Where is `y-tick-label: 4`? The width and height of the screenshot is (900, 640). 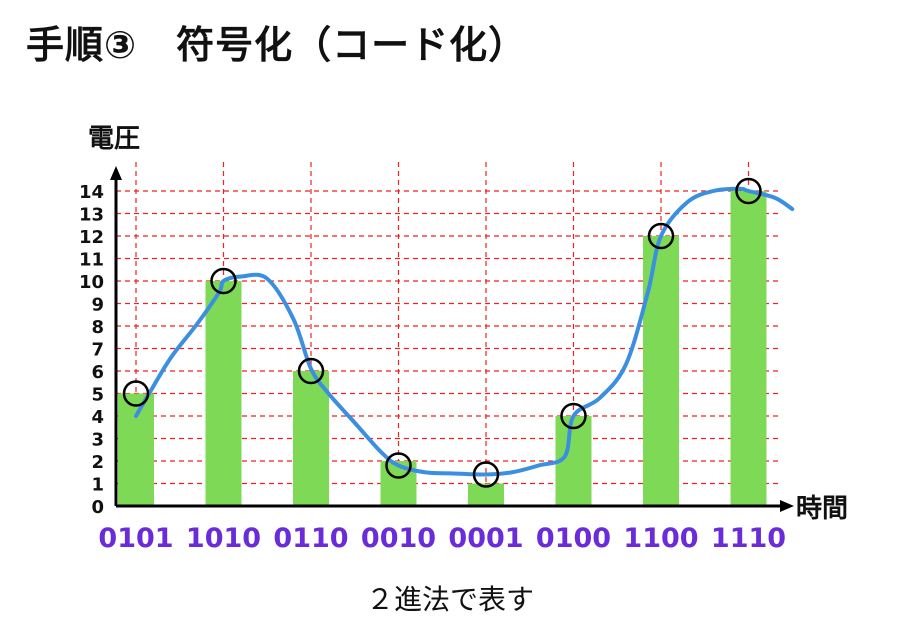 y-tick-label: 4 is located at coordinates (97, 417).